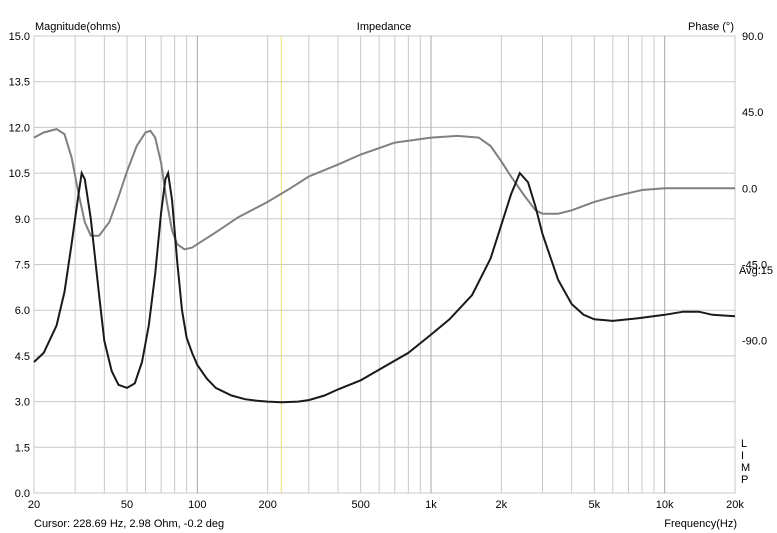  I want to click on left-tick-label: 15.0, so click(19, 37).